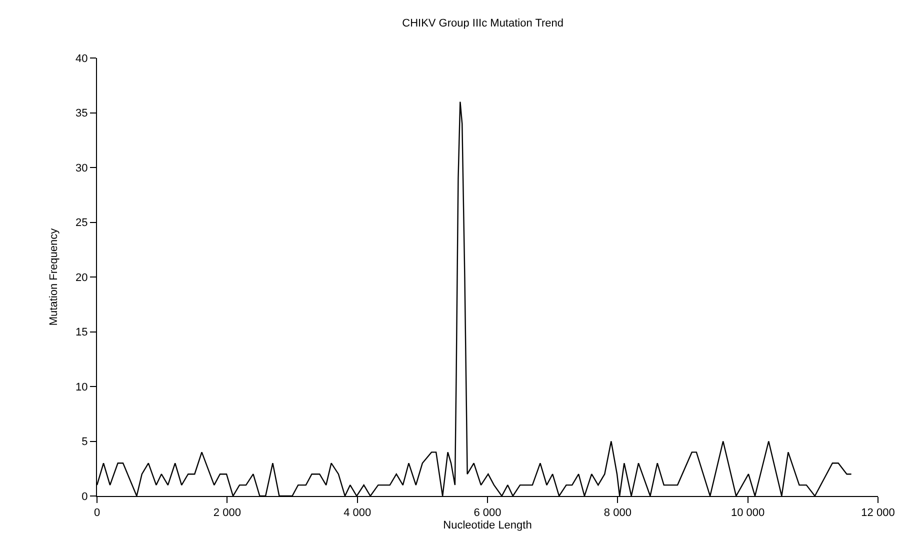  Describe the element at coordinates (85, 496) in the screenshot. I see `y-tick-label: 0` at that location.